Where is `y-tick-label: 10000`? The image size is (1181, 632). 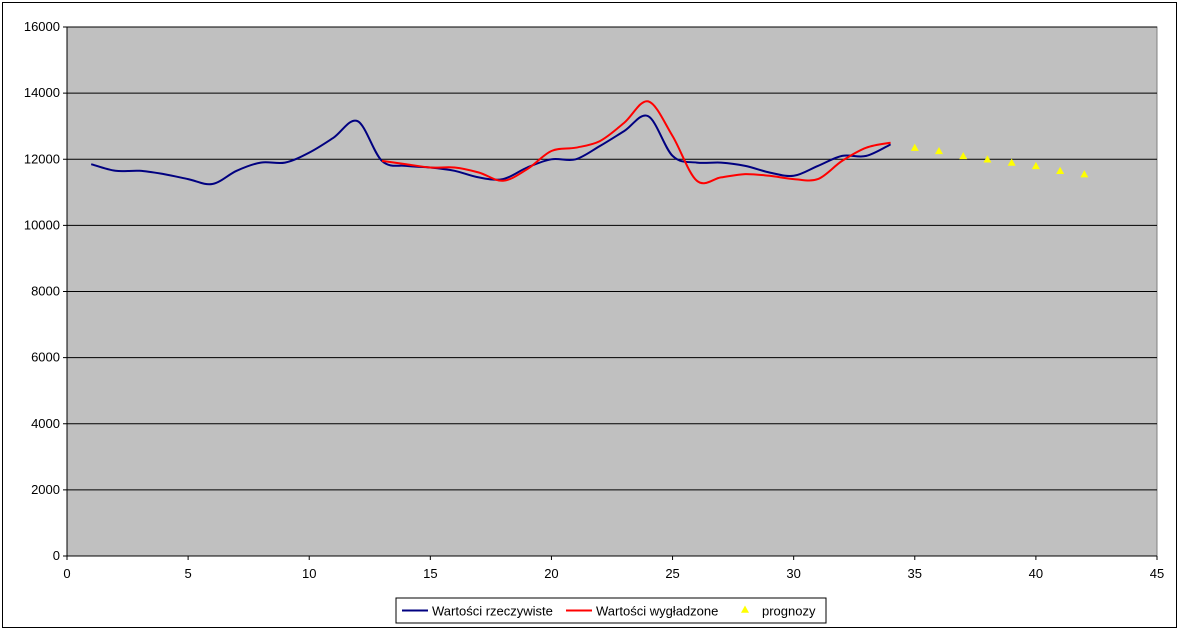 y-tick-label: 10000 is located at coordinates (42, 224).